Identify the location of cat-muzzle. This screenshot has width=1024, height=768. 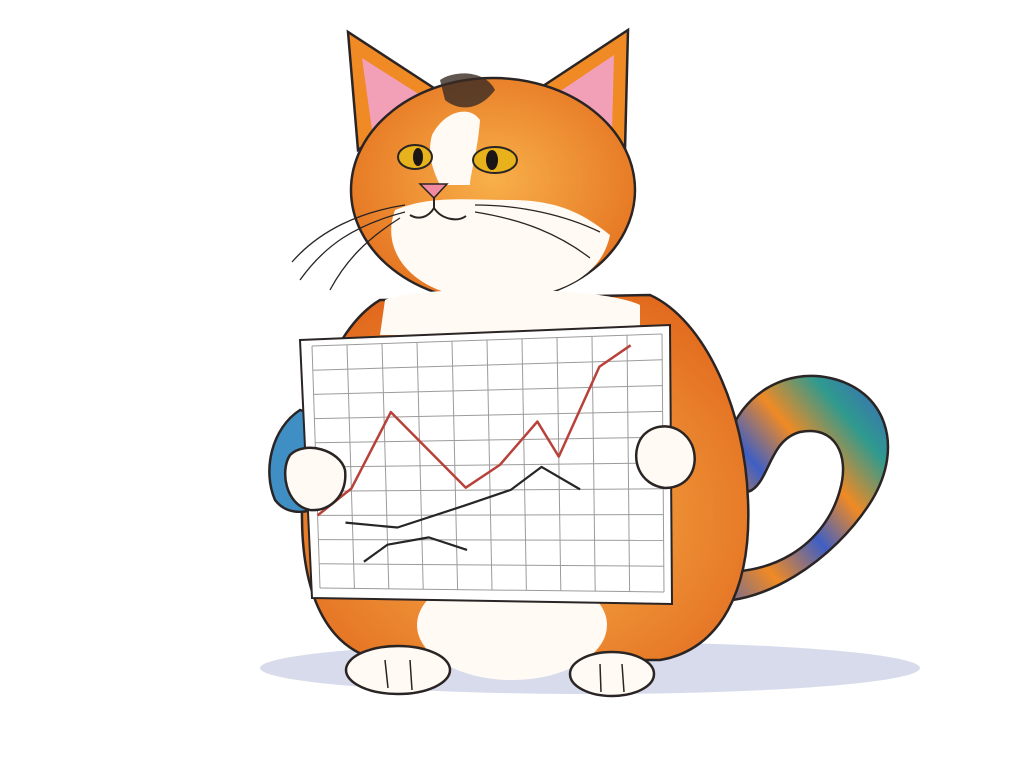
(500, 249).